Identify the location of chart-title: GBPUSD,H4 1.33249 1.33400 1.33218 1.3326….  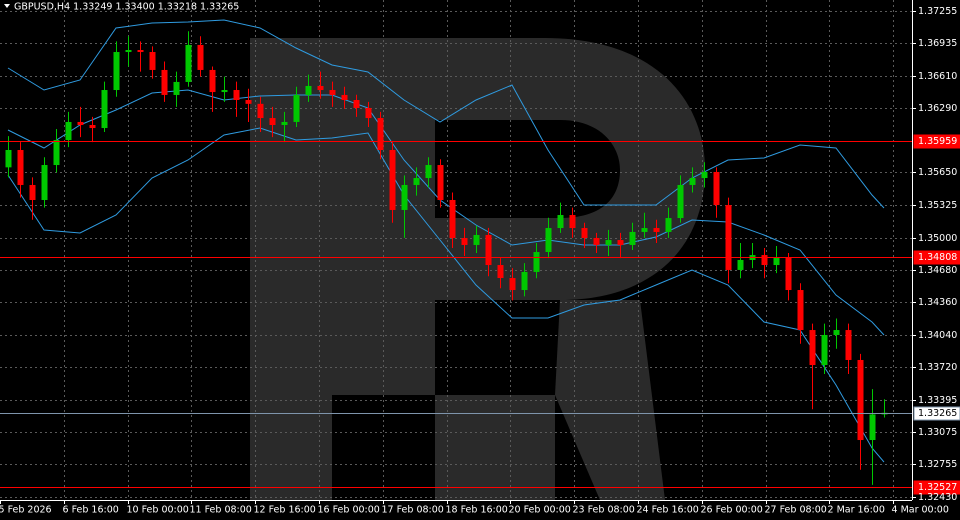
(126, 7).